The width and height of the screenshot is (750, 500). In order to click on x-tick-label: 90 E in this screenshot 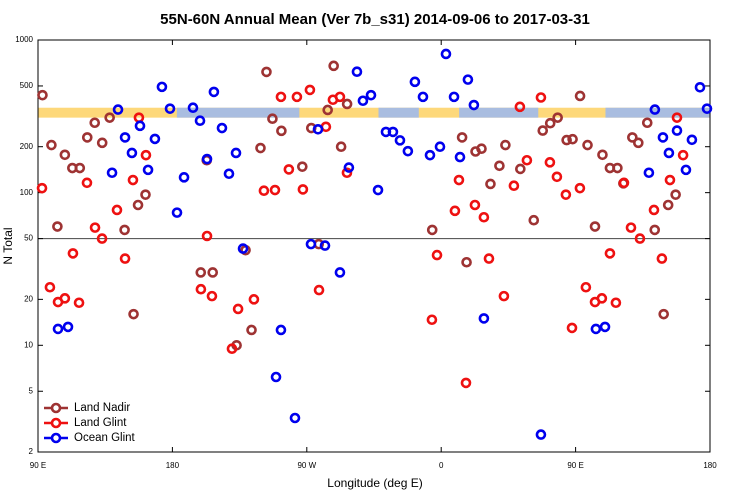, I will do `click(38, 465)`.